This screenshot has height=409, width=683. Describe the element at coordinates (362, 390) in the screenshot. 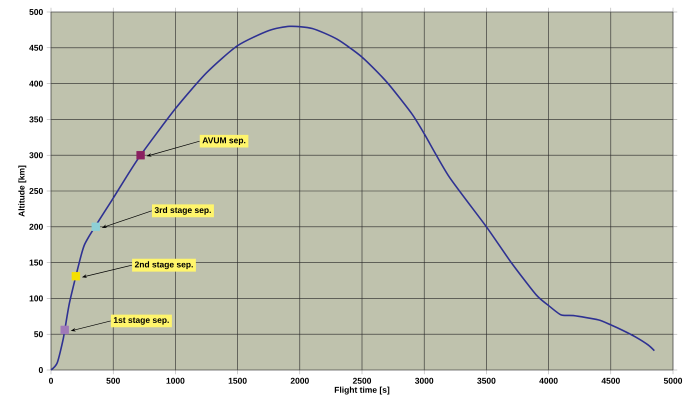

I see `x-axis-title: Flight time [s]` at that location.